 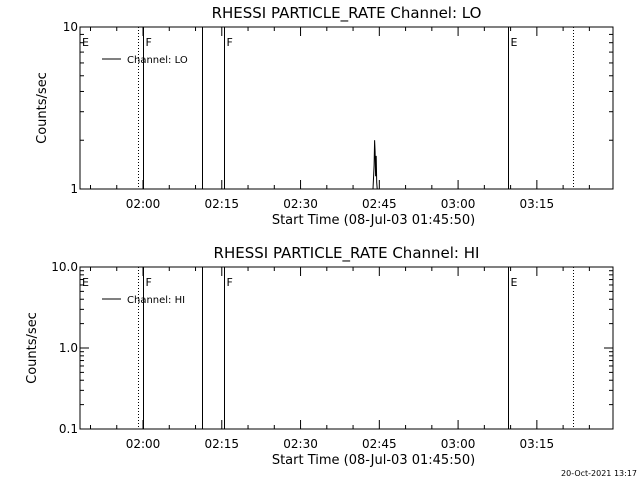 What do you see at coordinates (156, 300) in the screenshot?
I see `legend-entry: Channel: HI` at bounding box center [156, 300].